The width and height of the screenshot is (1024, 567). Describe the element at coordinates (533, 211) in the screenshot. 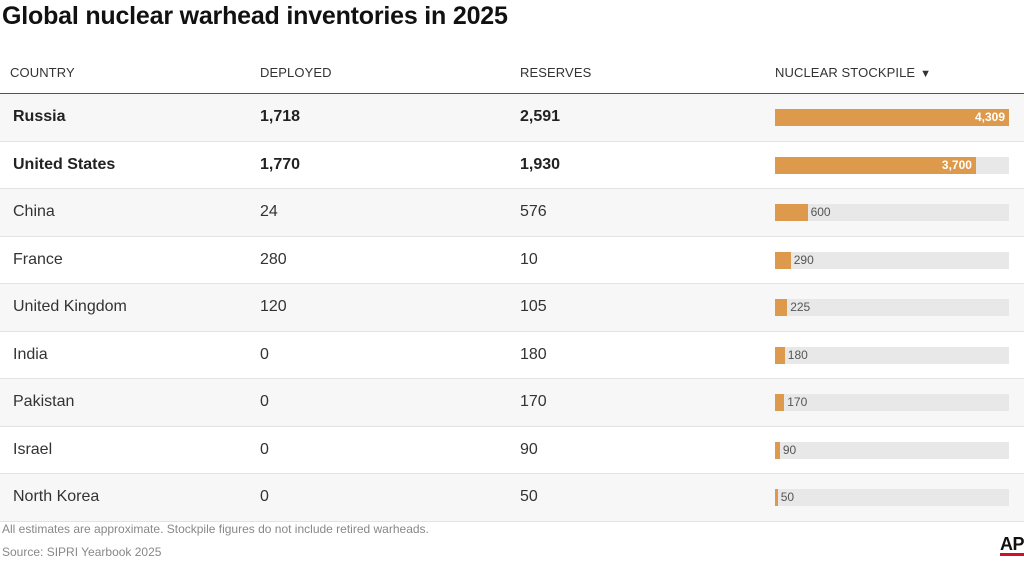

I see `reserves-cell: 576` at that location.